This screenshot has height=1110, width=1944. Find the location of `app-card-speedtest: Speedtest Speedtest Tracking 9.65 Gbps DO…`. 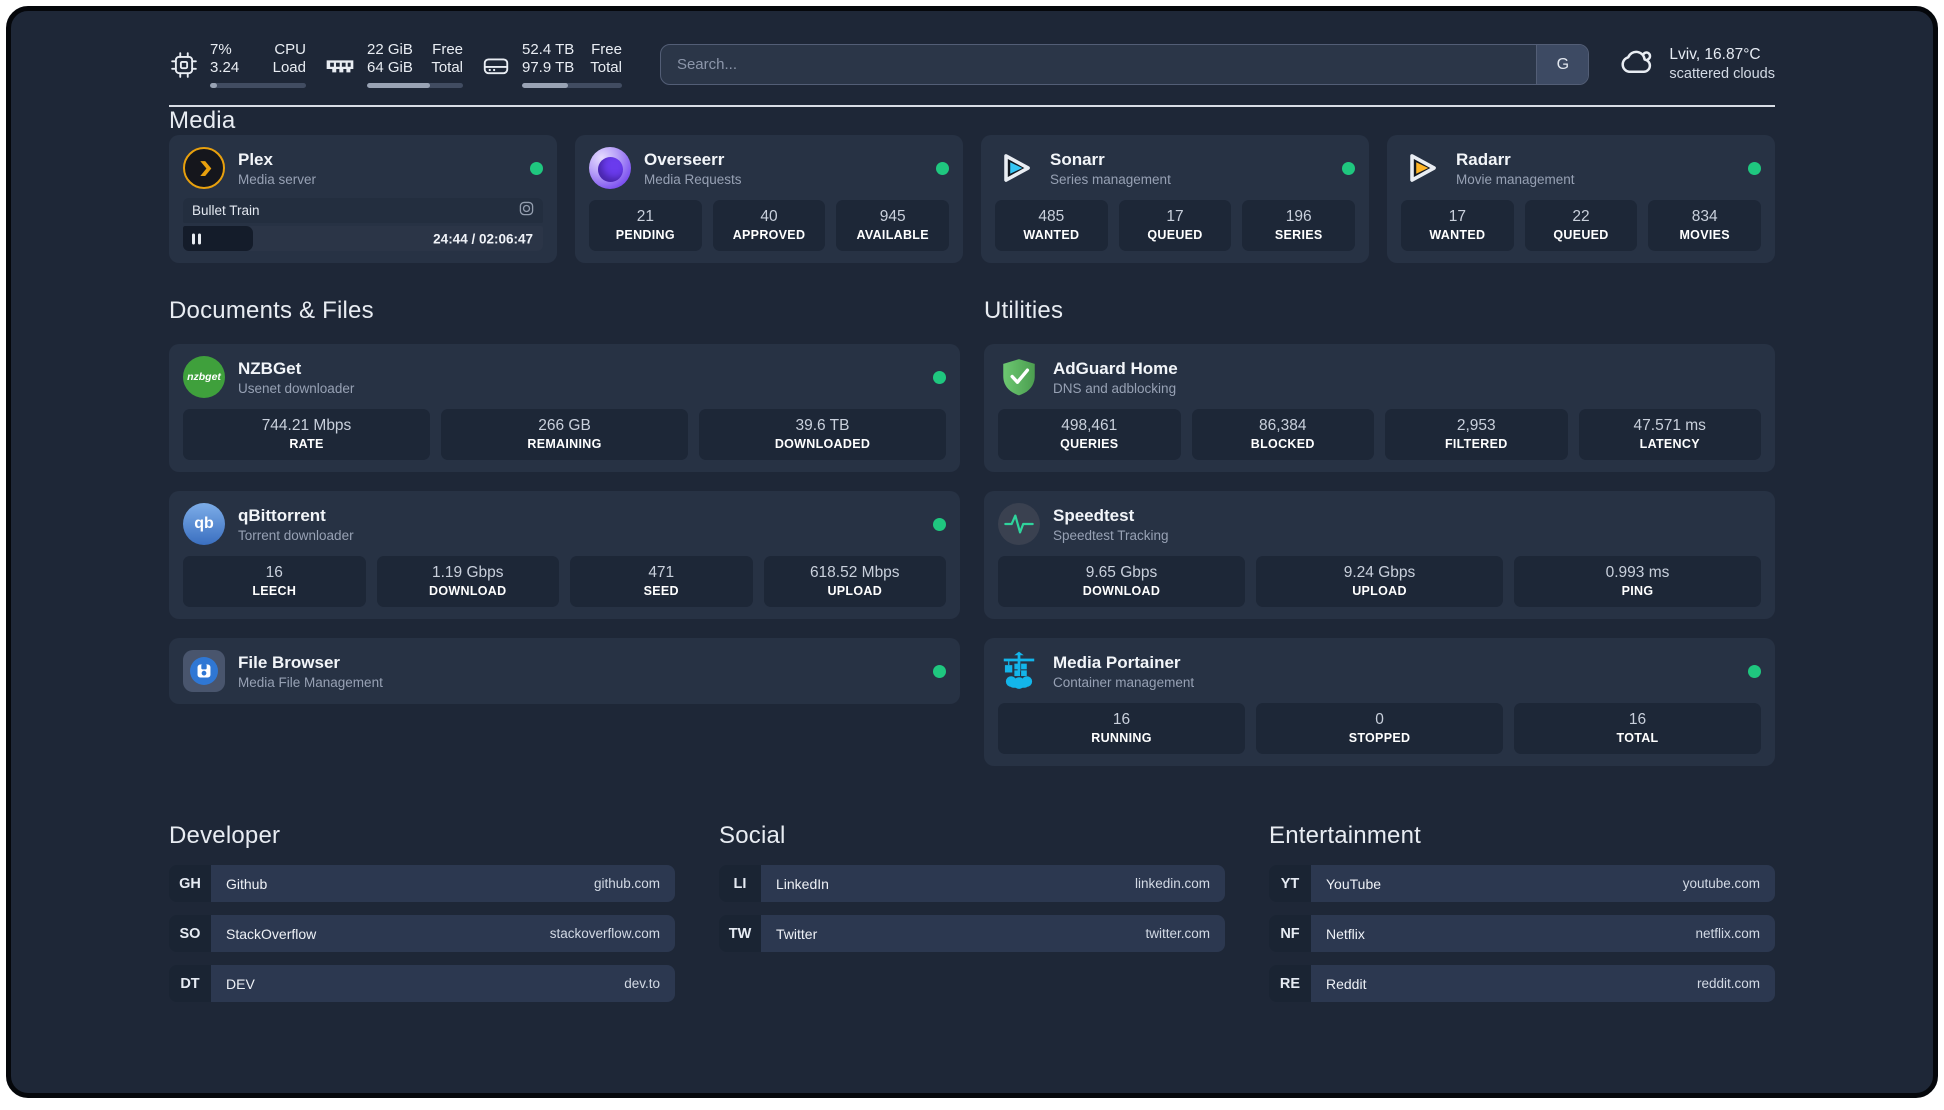

app-card-speedtest: Speedtest Speedtest Tracking 9.65 Gbps DO… is located at coordinates (1379, 555).